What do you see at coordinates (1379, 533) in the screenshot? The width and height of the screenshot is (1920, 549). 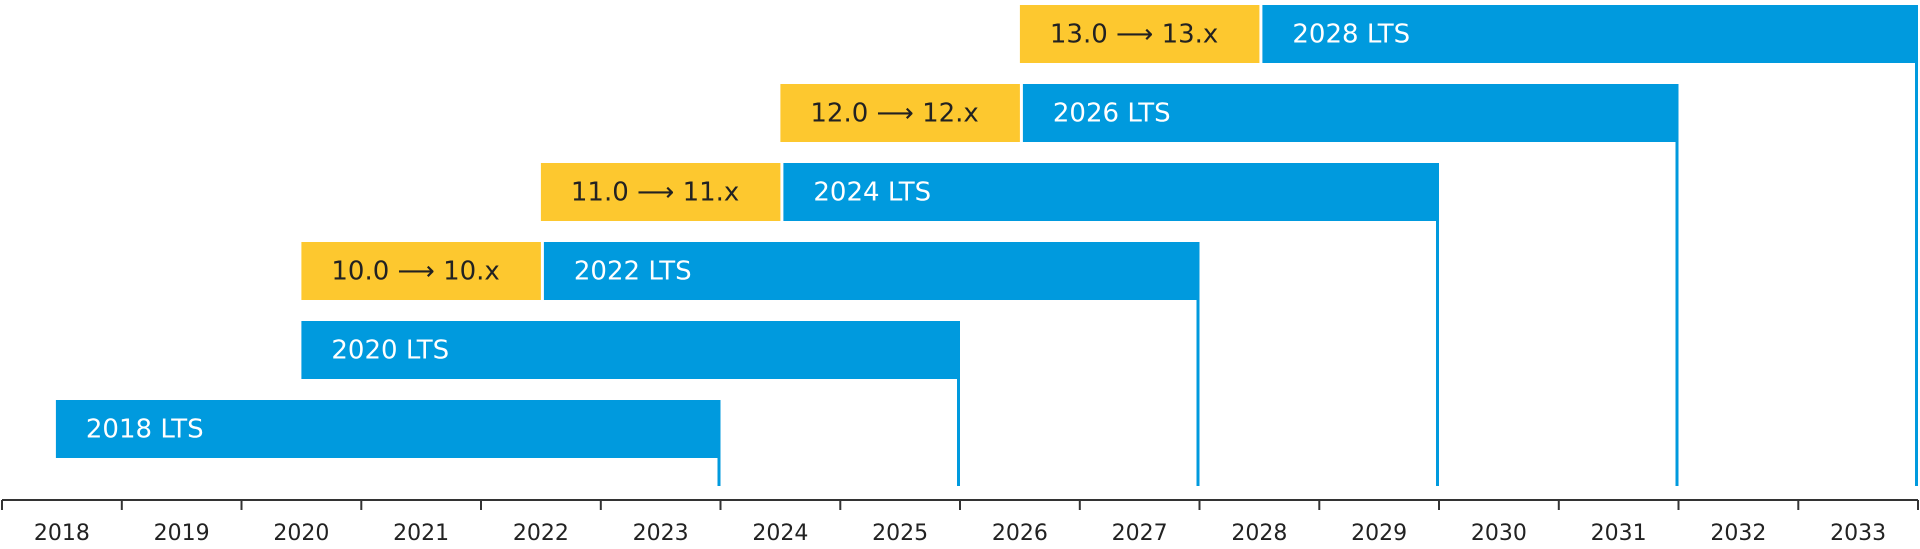 I see `x-axis-tick-label: 2029` at bounding box center [1379, 533].